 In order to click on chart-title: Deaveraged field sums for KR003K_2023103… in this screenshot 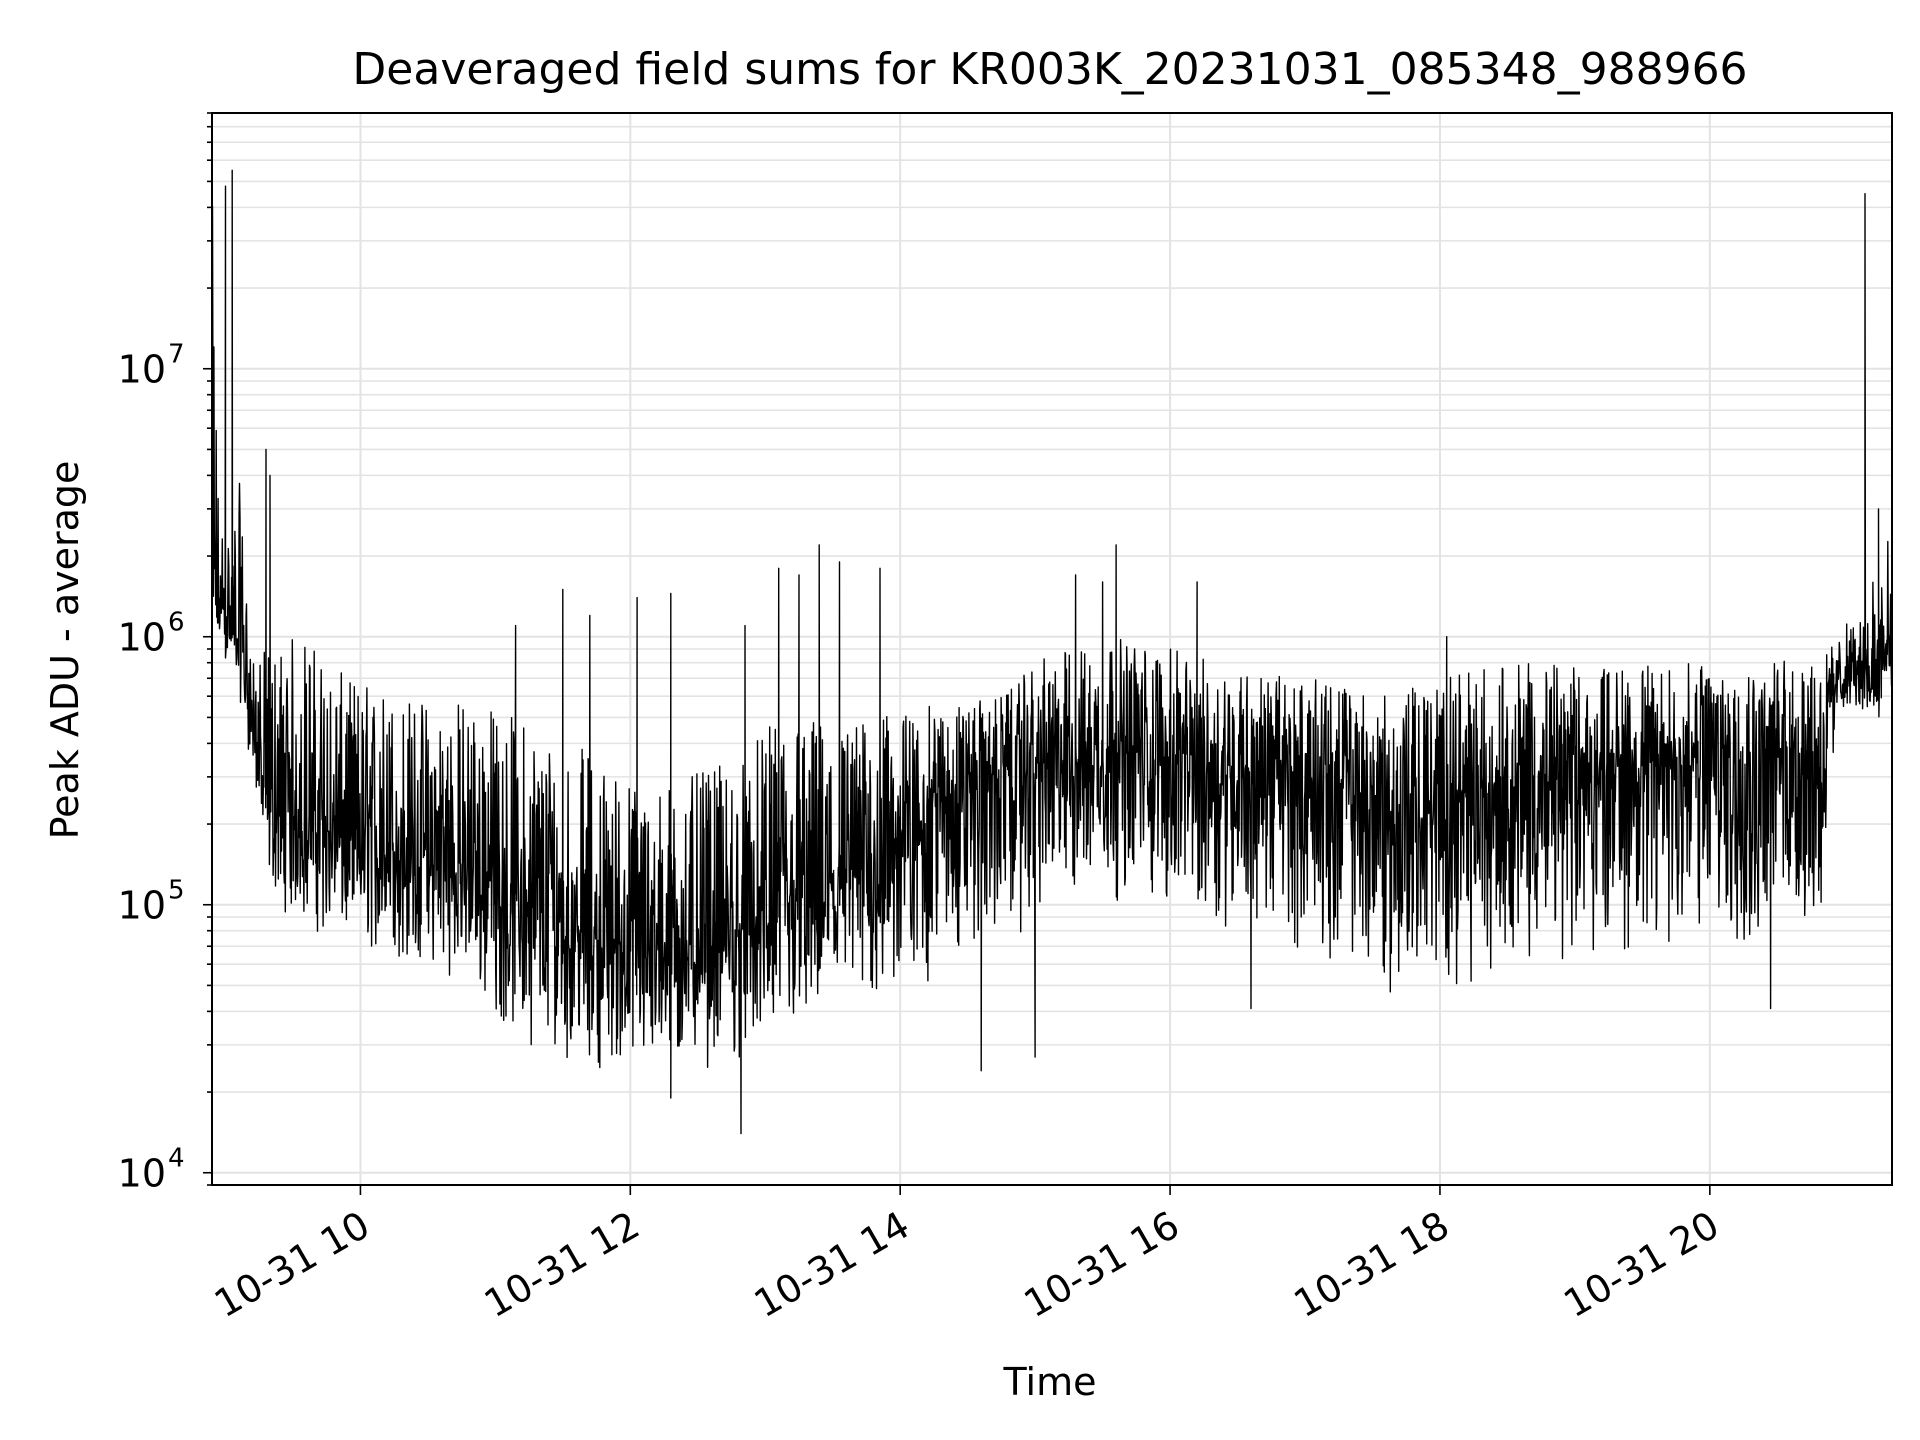, I will do `click(1049, 69)`.